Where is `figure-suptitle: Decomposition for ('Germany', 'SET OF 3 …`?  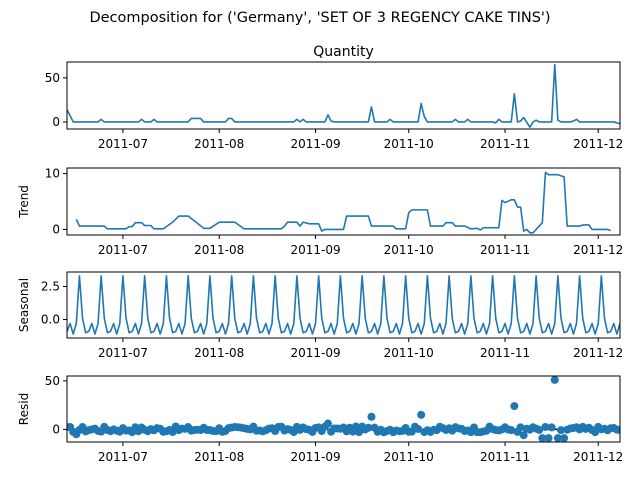
figure-suptitle: Decomposition for ('Germany', 'SET OF 3 … is located at coordinates (319, 18).